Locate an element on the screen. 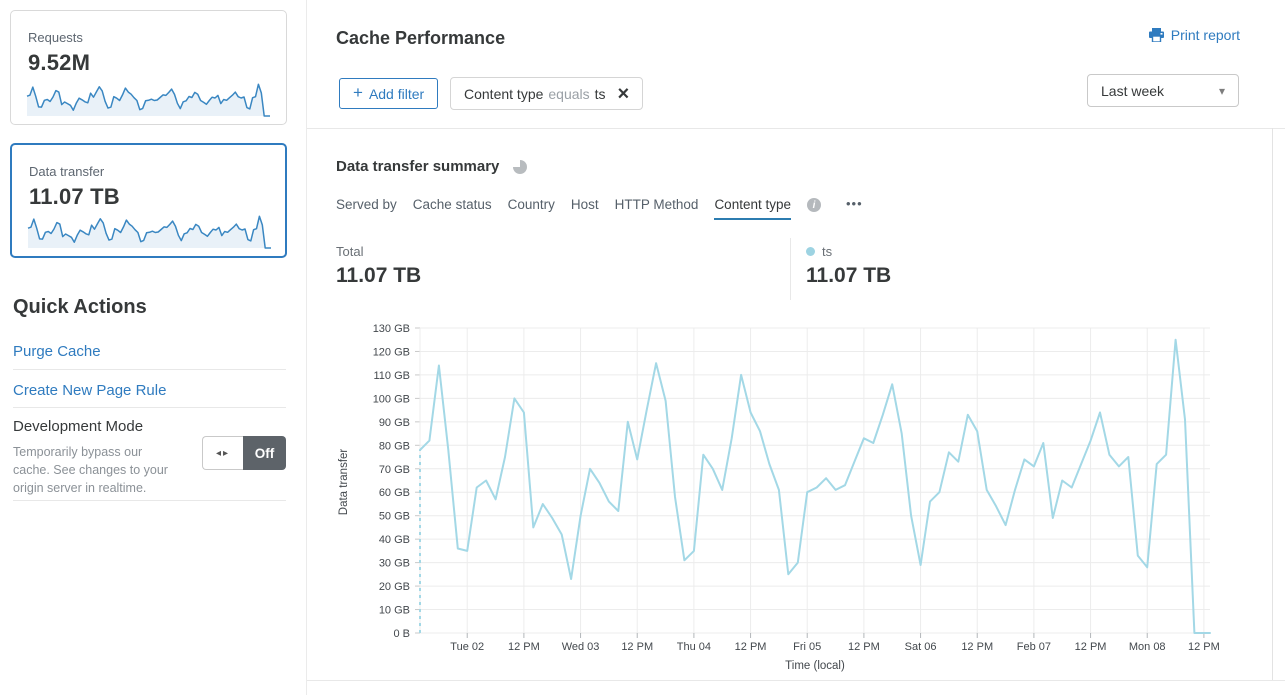  legend-name: ts is located at coordinates (827, 251).